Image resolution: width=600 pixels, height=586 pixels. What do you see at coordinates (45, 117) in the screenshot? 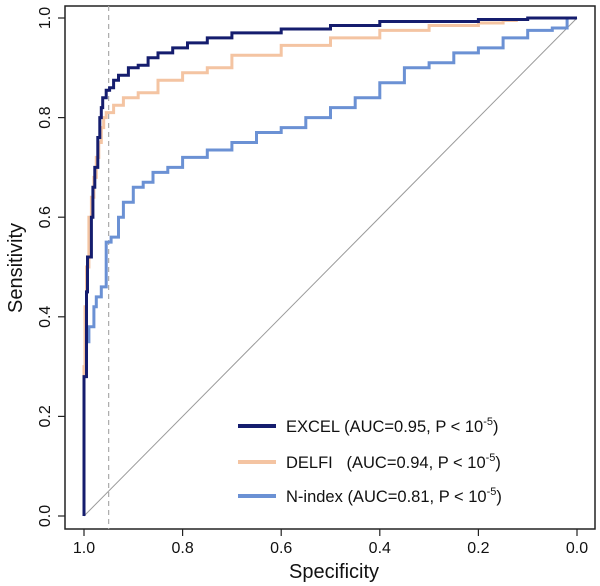
I see `y-tick-label: 0.8` at bounding box center [45, 117].